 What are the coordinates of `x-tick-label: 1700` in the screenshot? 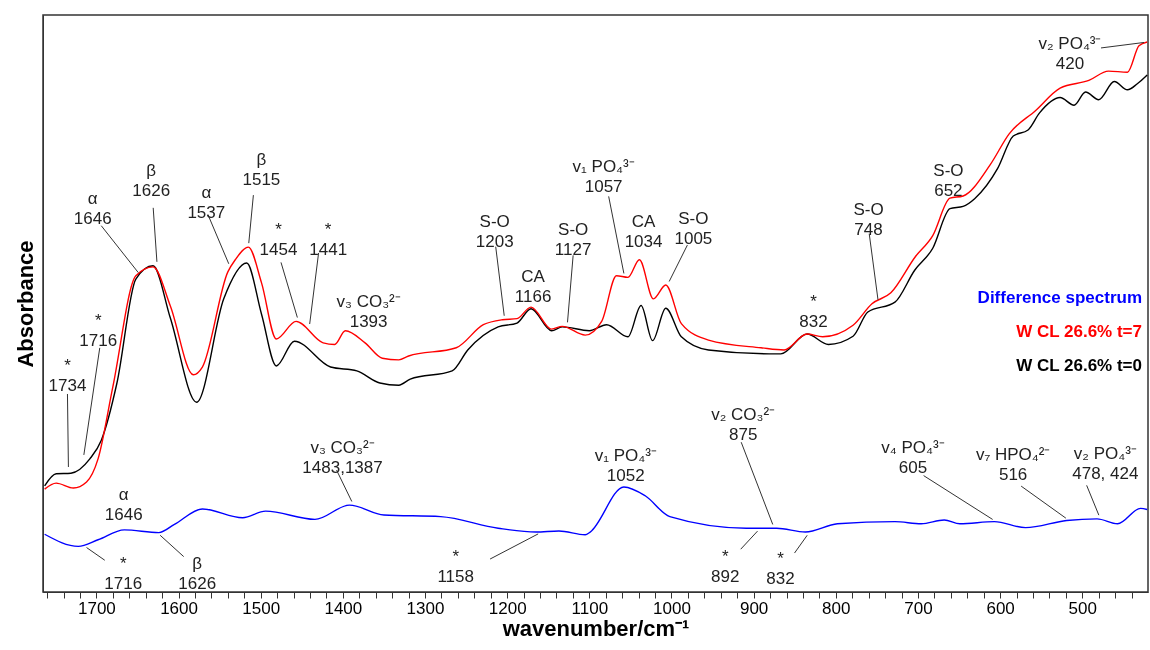 It's located at (96, 608).